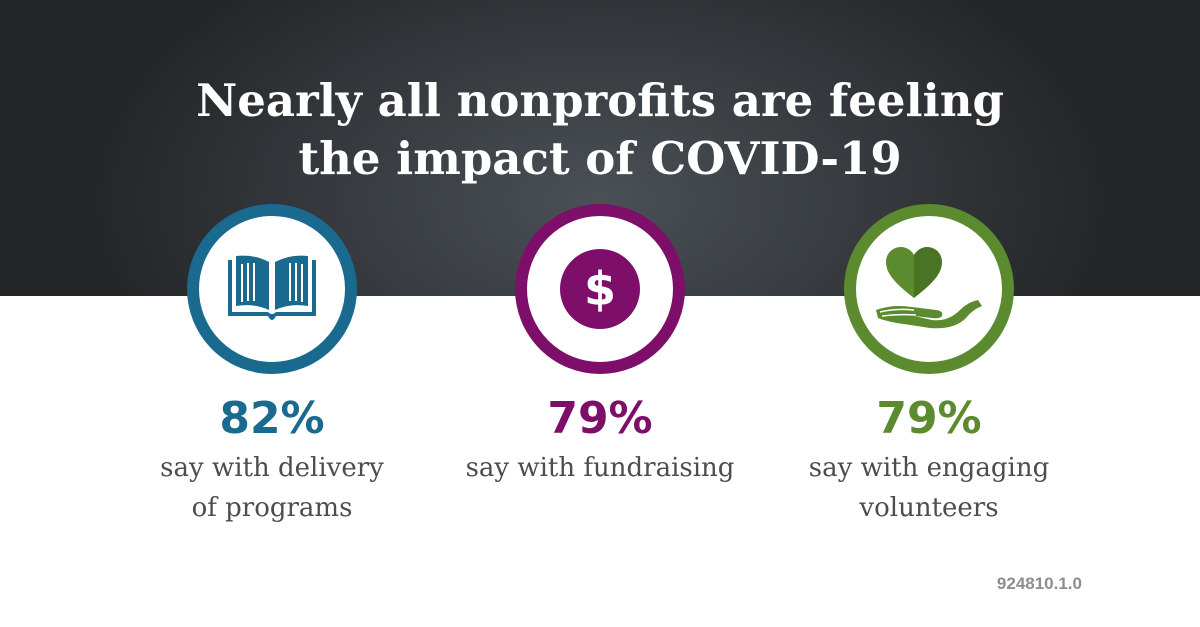  I want to click on heart-hand-icon, so click(929, 288).